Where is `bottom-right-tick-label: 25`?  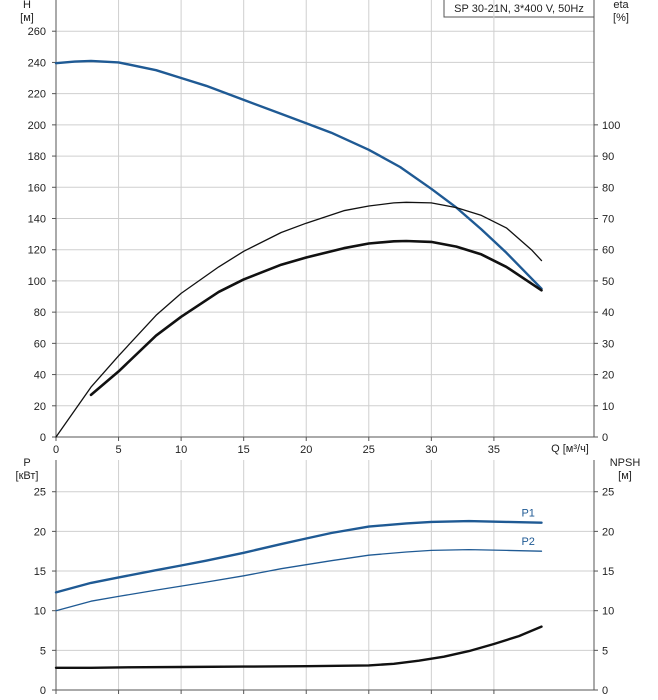
bottom-right-tick-label: 25 is located at coordinates (608, 493).